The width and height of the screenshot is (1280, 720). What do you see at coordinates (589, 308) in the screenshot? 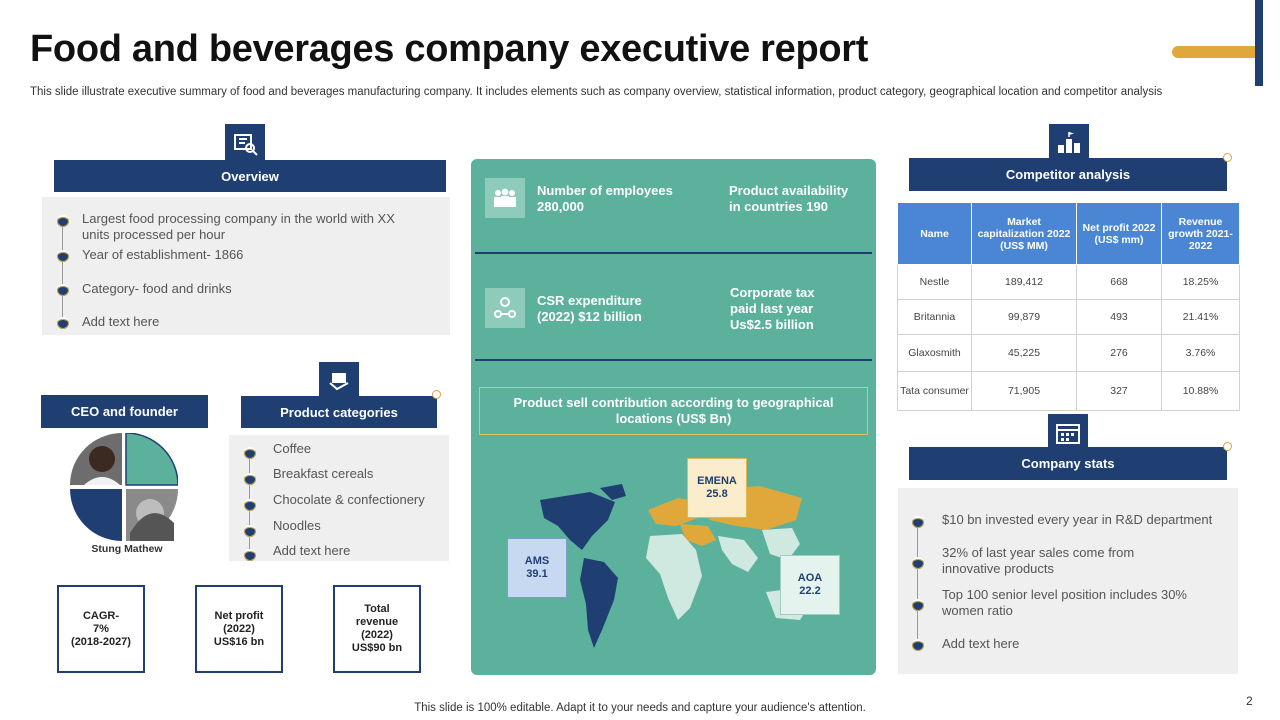
I see `csr-text: CSR expenditure (2022) $12 billion` at bounding box center [589, 308].